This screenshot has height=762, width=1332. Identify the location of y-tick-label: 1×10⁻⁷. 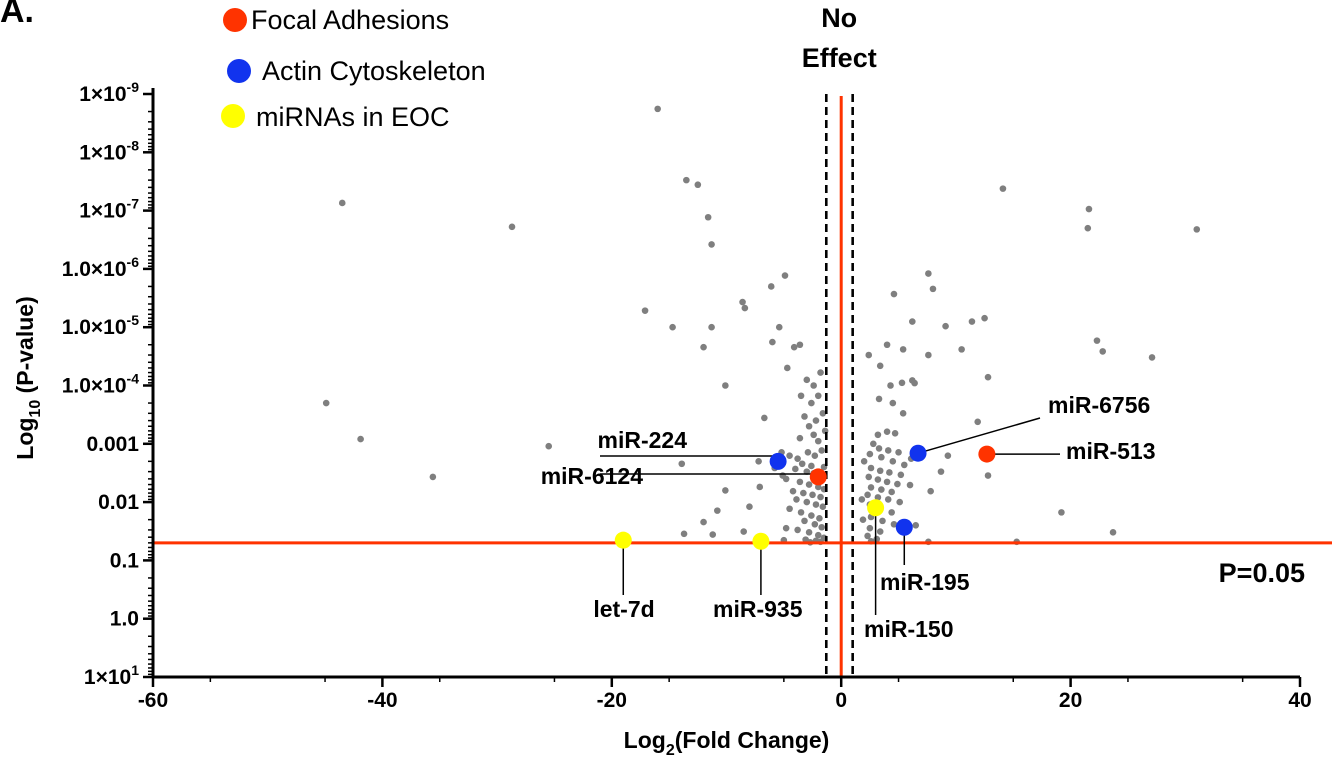
(109, 209).